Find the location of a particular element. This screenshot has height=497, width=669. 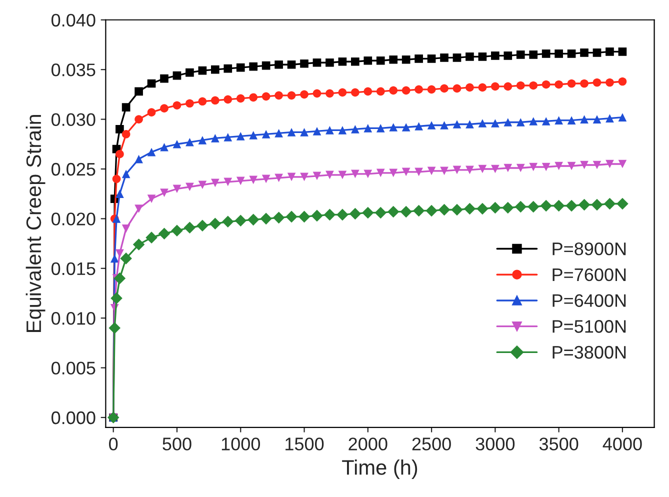

y-tick-label: 0.015 is located at coordinates (74, 269).